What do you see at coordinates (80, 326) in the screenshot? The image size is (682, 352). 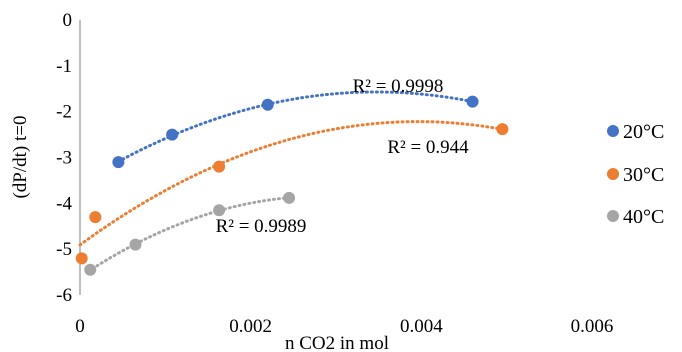 I see `x-tick-label: 0` at bounding box center [80, 326].